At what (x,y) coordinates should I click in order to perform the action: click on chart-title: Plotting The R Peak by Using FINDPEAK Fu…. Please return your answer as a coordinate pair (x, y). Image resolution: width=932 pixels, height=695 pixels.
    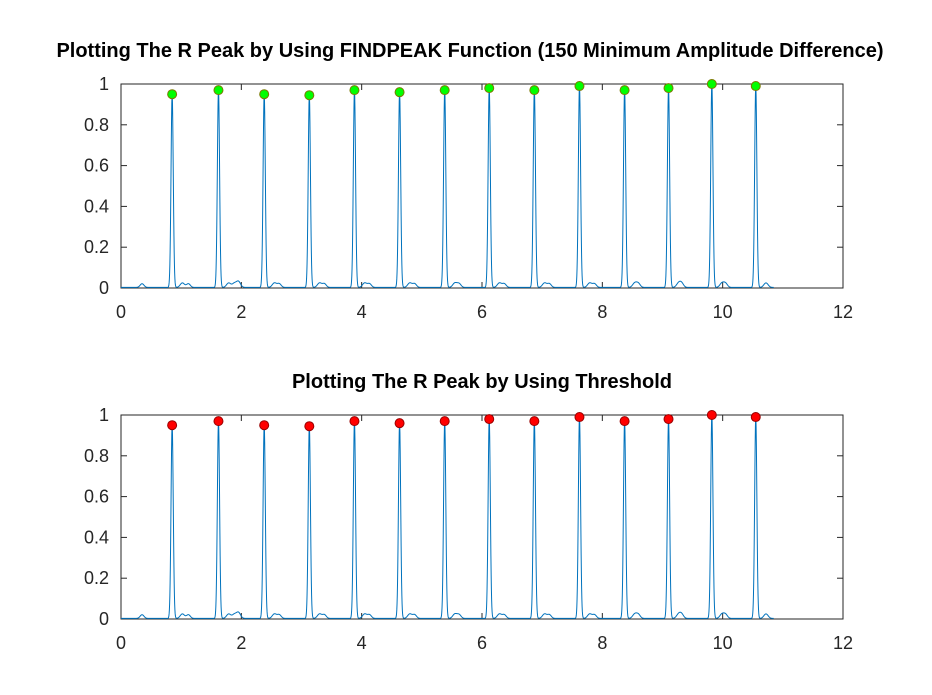
    Looking at the image, I should click on (469, 51).